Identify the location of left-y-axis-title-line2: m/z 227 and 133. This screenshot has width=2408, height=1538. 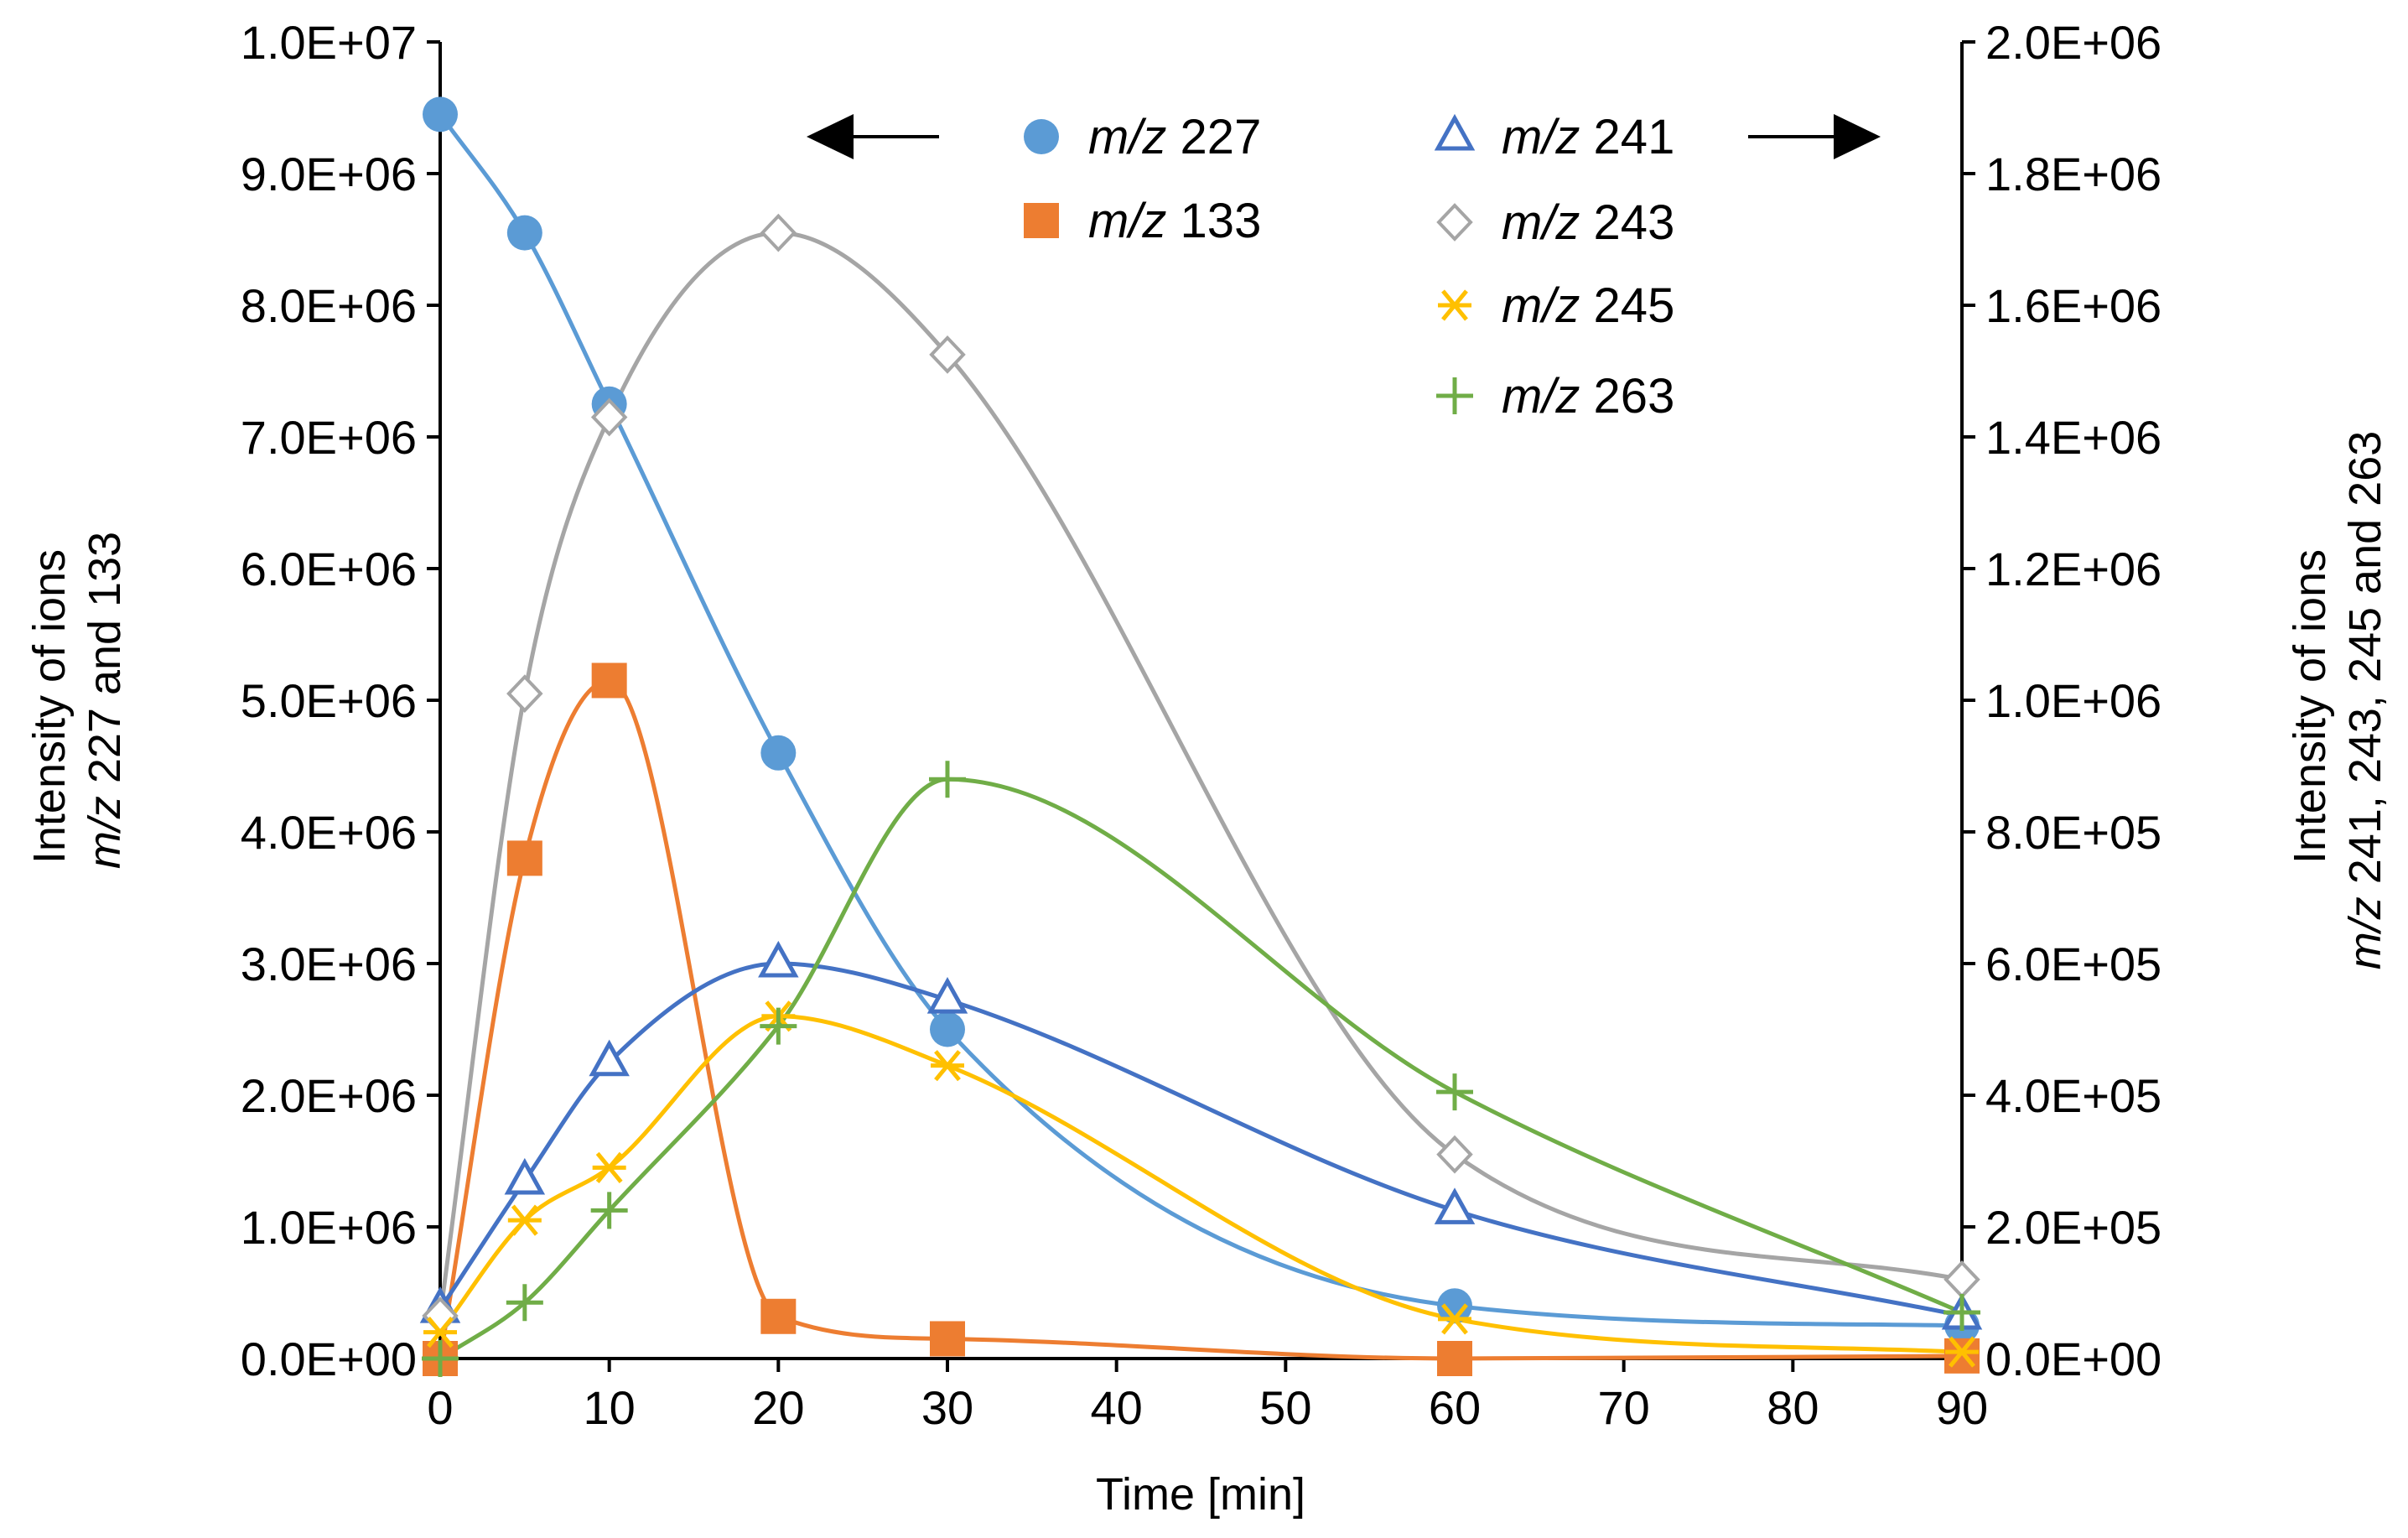
(105, 700).